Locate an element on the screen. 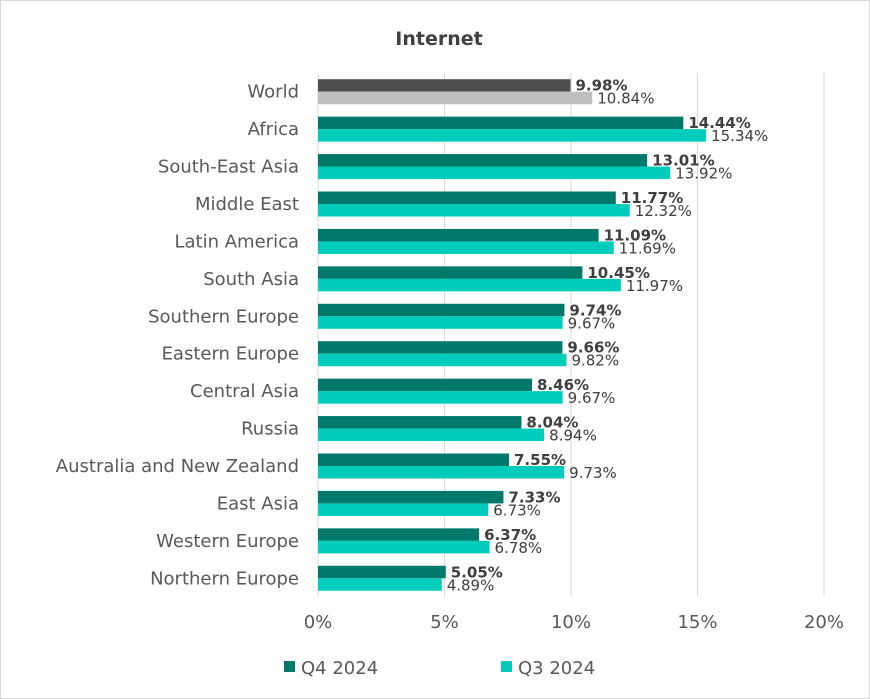 The height and width of the screenshot is (699, 870). value-label-q3-2024-middle-east: 12.32% is located at coordinates (663, 211).